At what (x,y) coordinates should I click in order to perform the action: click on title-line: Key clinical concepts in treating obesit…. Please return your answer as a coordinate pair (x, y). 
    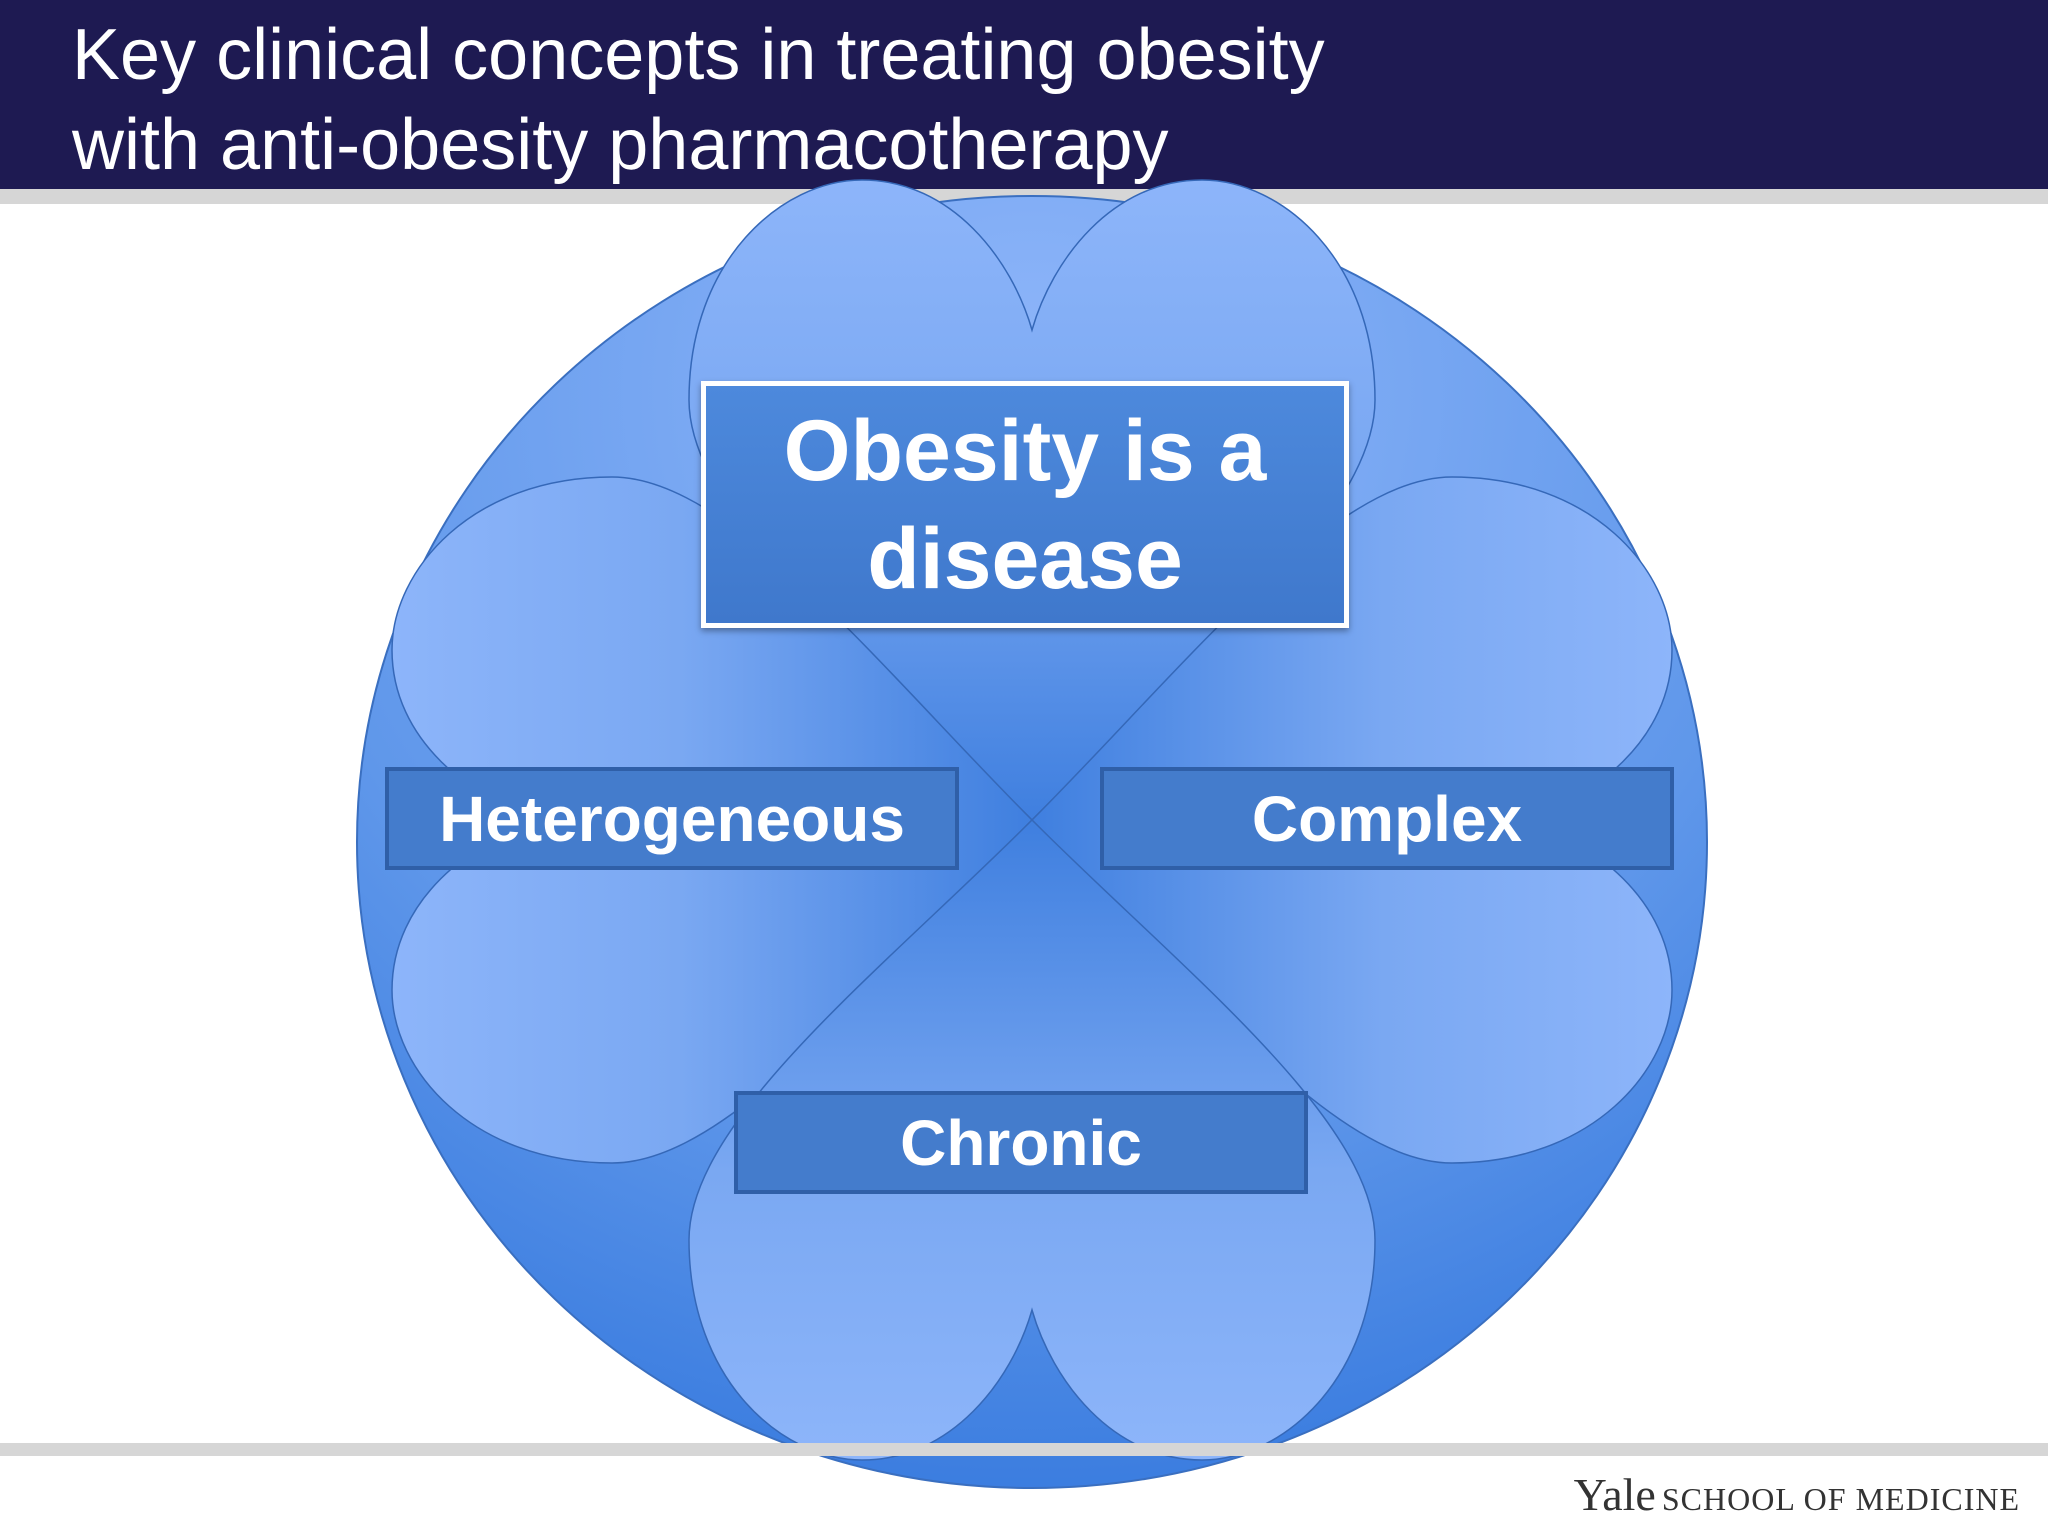
    Looking at the image, I should click on (698, 55).